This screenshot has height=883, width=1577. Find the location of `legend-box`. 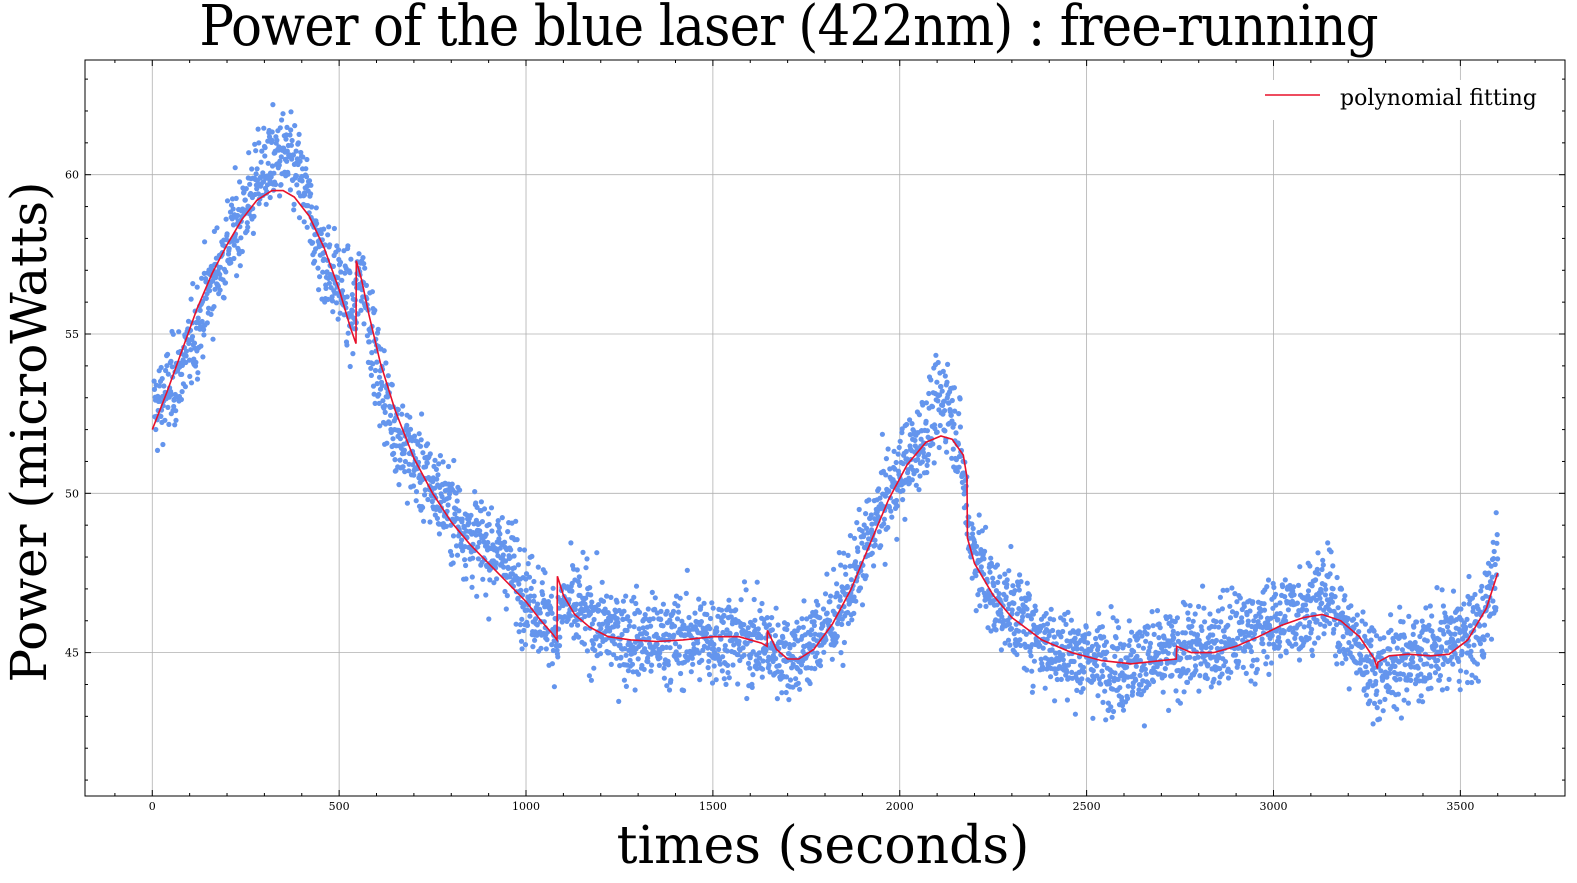

legend-box is located at coordinates (1400, 100).